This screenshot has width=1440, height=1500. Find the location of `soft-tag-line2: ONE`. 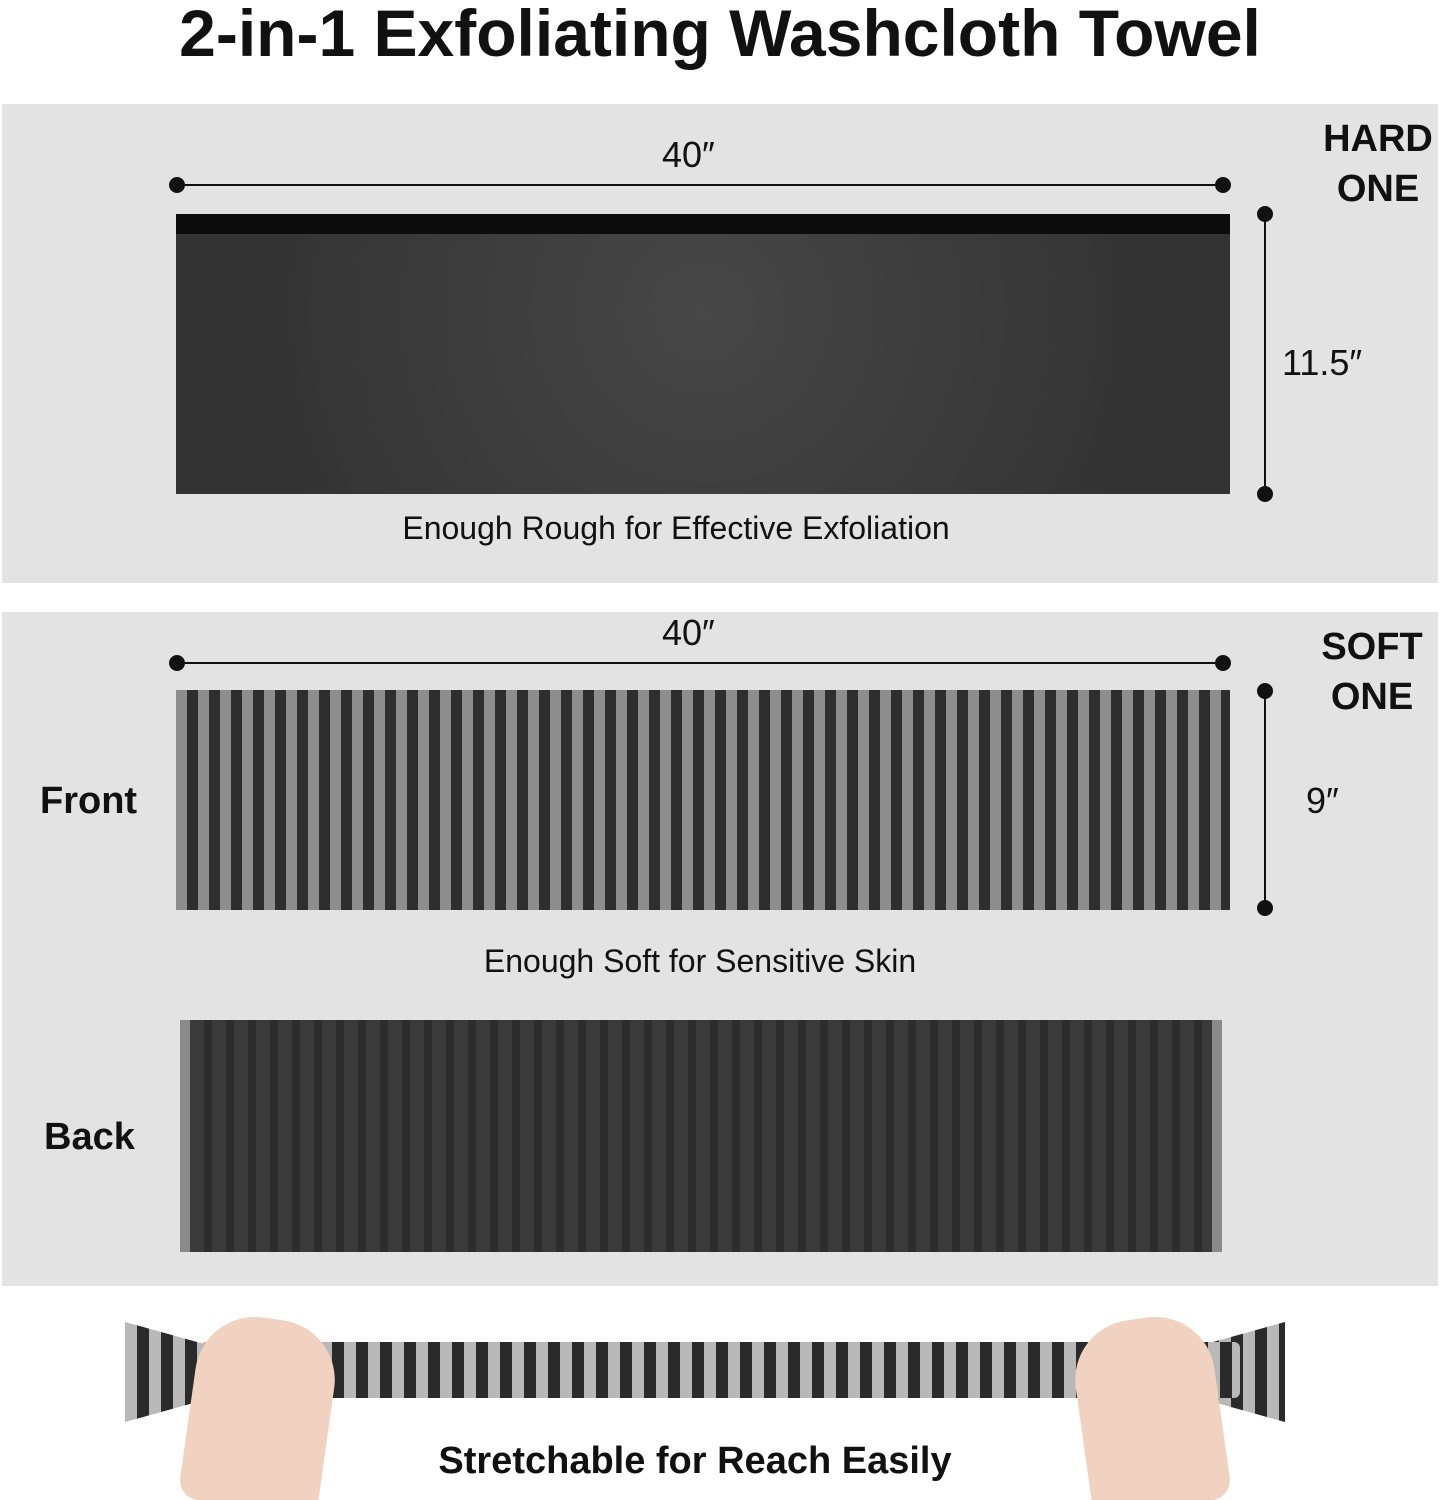

soft-tag-line2: ONE is located at coordinates (1372, 697).